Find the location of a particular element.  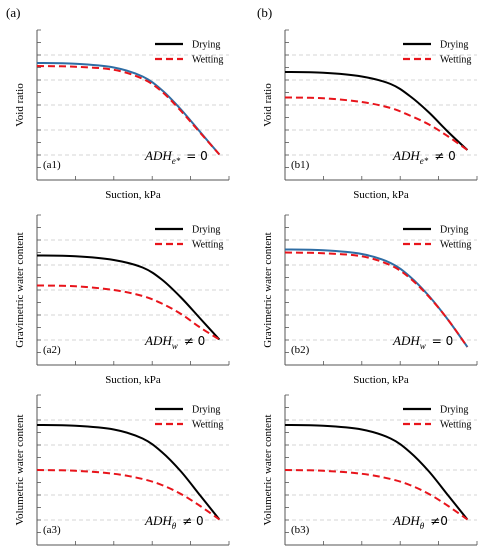

adh-annotation: ADHw ≠ 0 is located at coordinates (174, 342).